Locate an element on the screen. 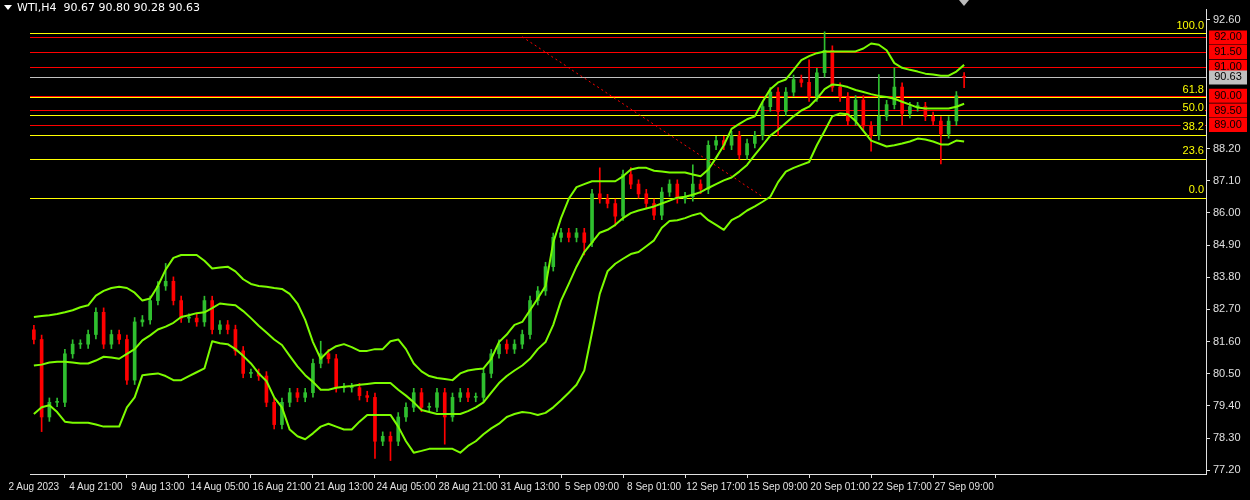 This screenshot has width=1250, height=500. y-tick-label: 86.00 is located at coordinates (1227, 211).